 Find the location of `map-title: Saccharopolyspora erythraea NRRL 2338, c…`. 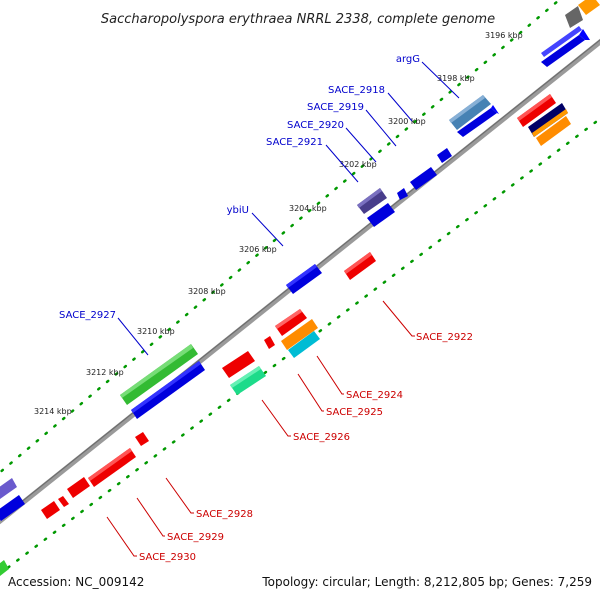

map-title: Saccharopolyspora erythraea NRRL 2338, c… is located at coordinates (298, 19).